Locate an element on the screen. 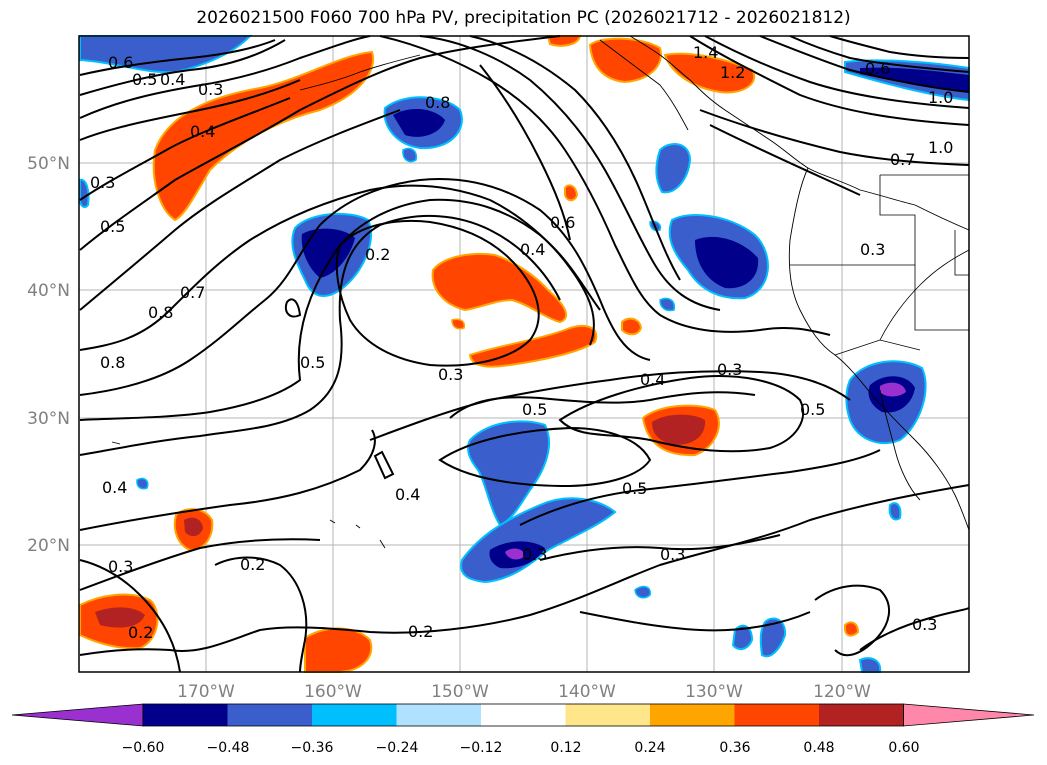 The image size is (1047, 765). colorbar is located at coordinates (523, 715).